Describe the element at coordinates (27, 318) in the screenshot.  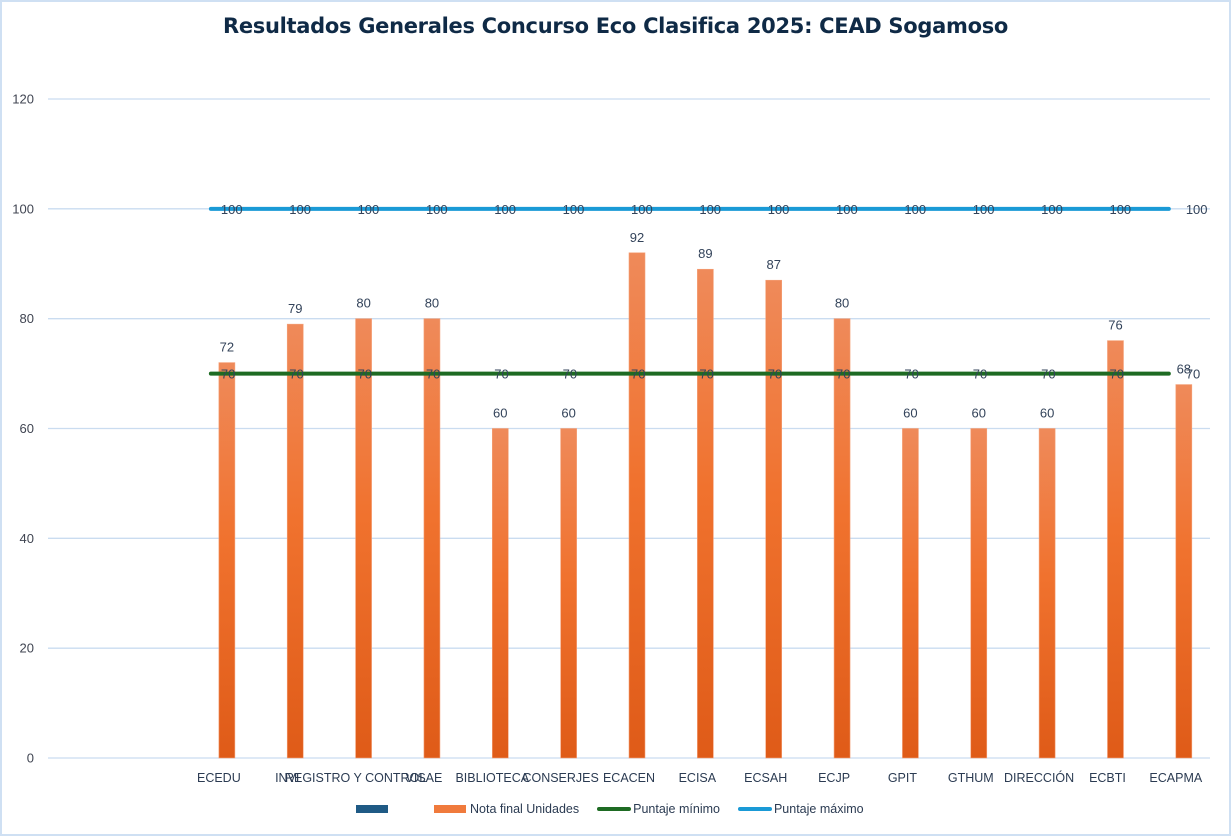
I see `y-tick-label: 80` at that location.